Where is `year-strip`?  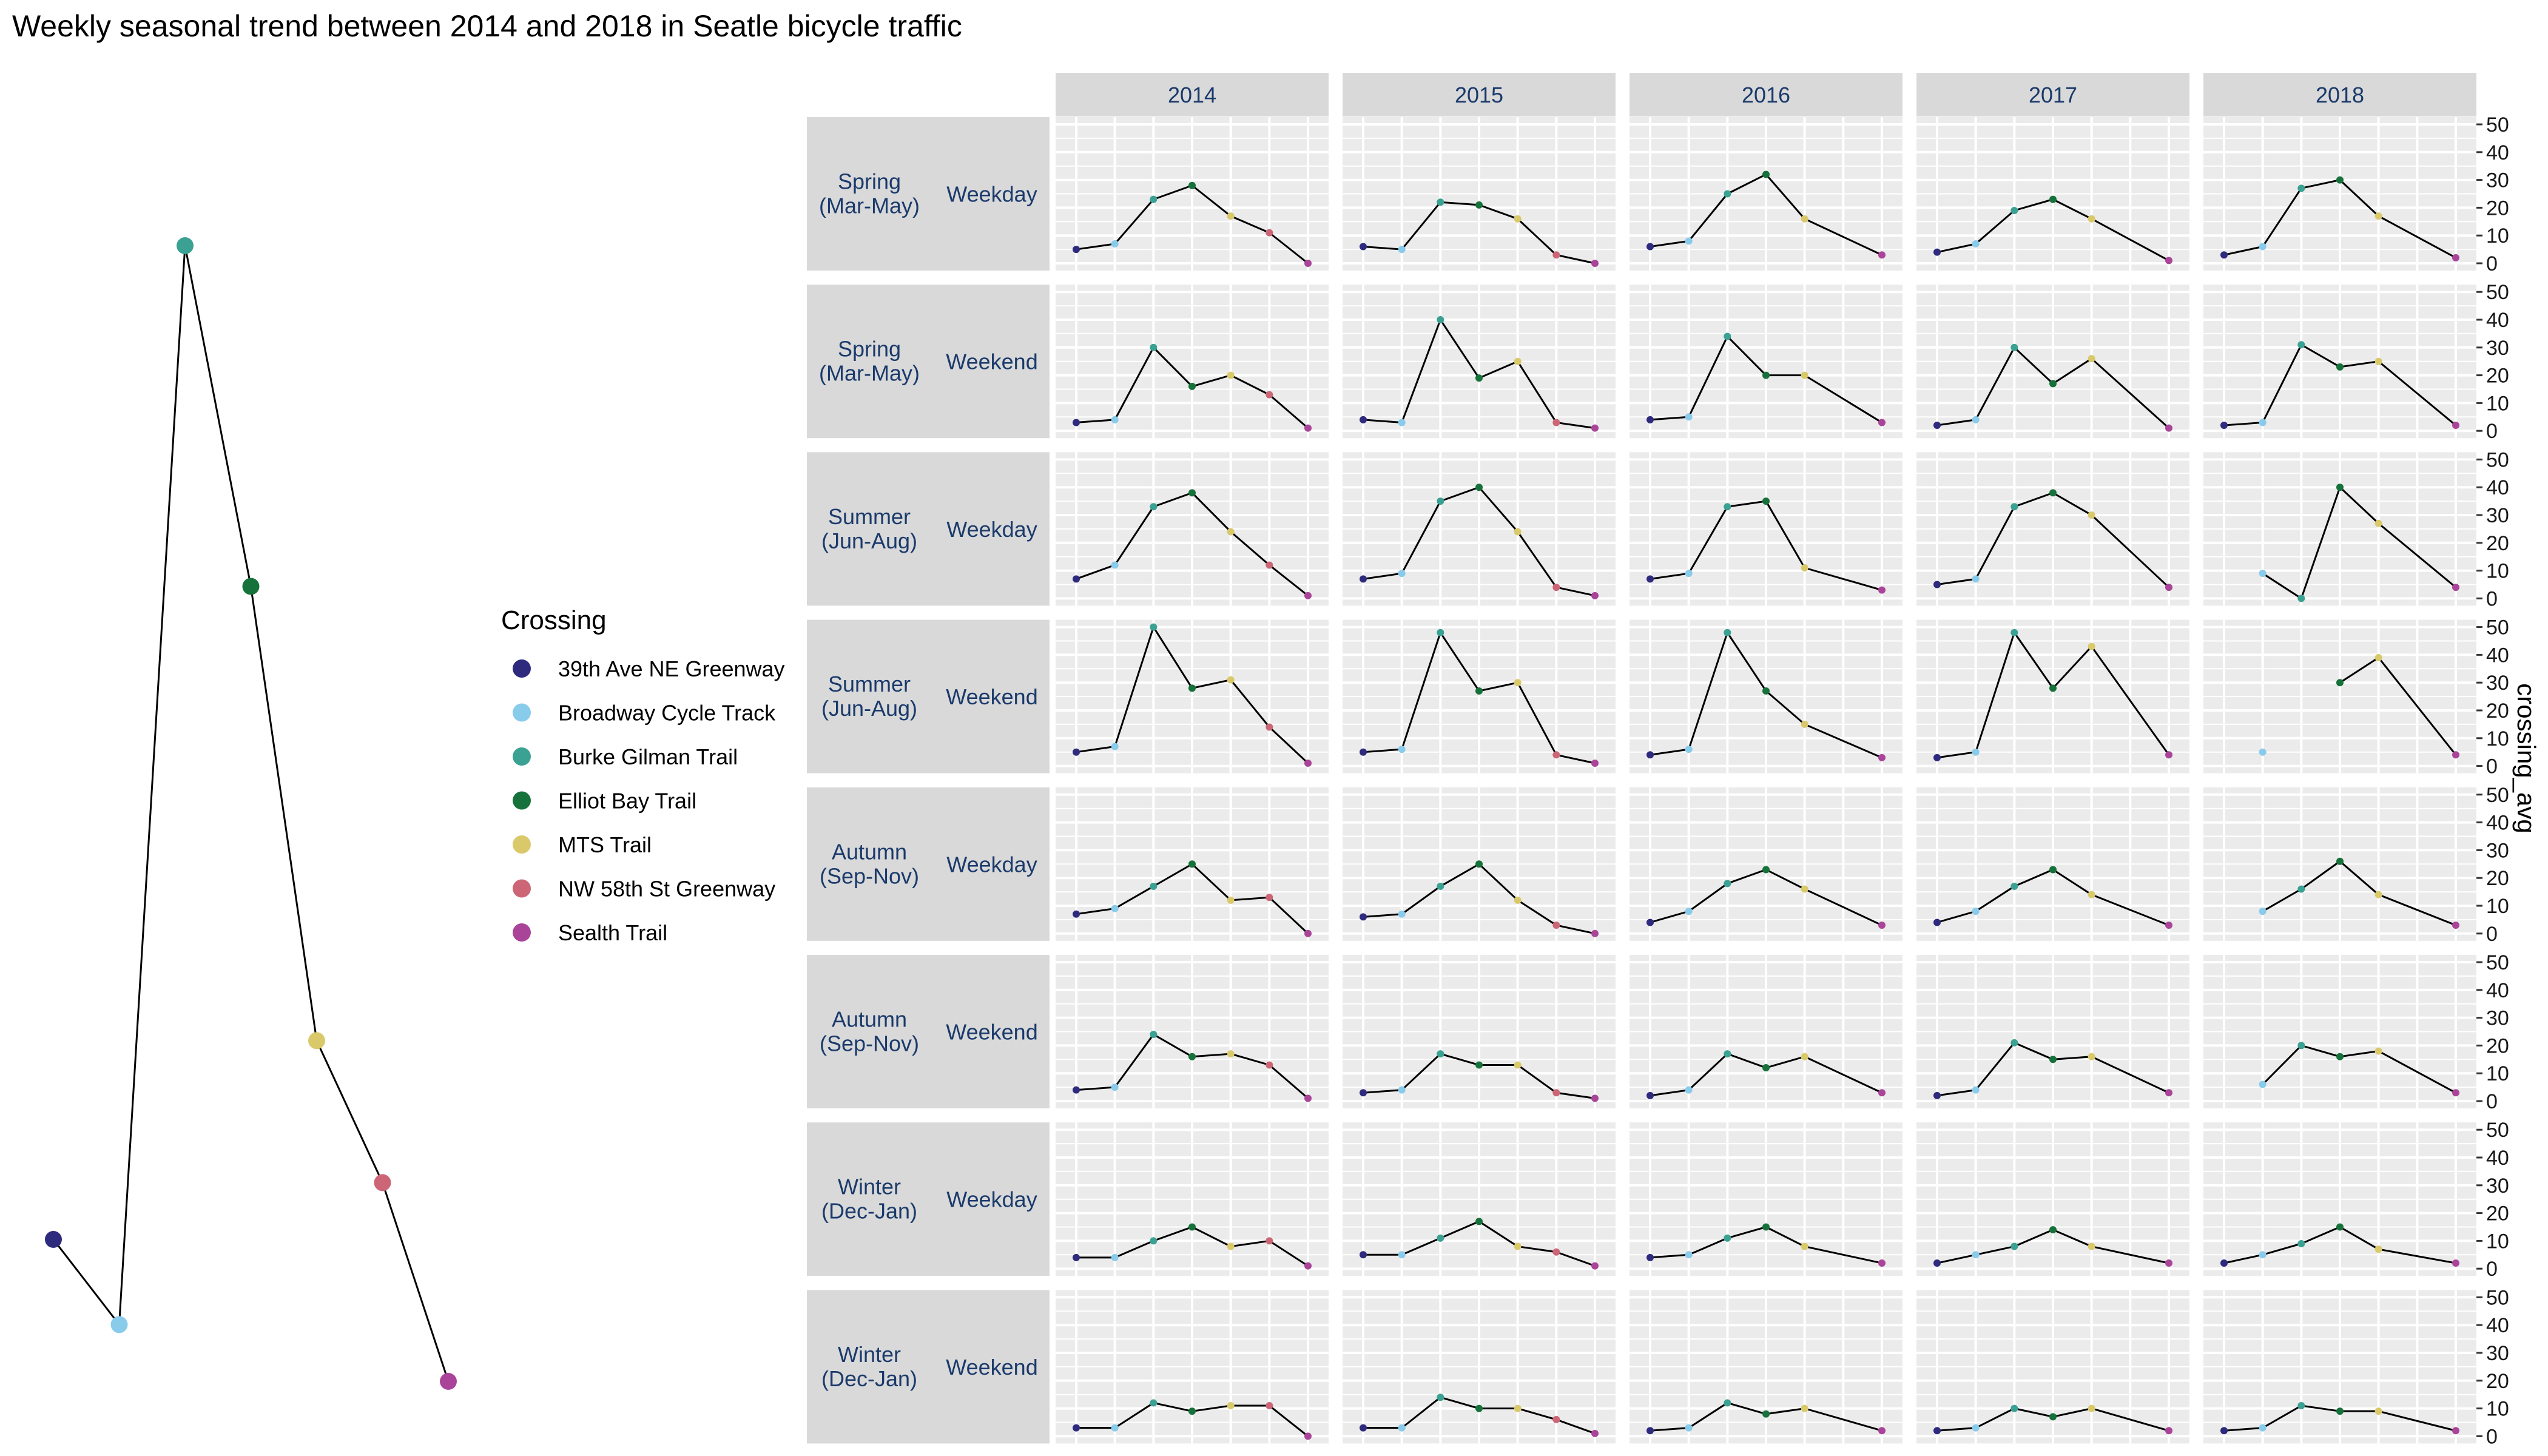 year-strip is located at coordinates (1479, 94).